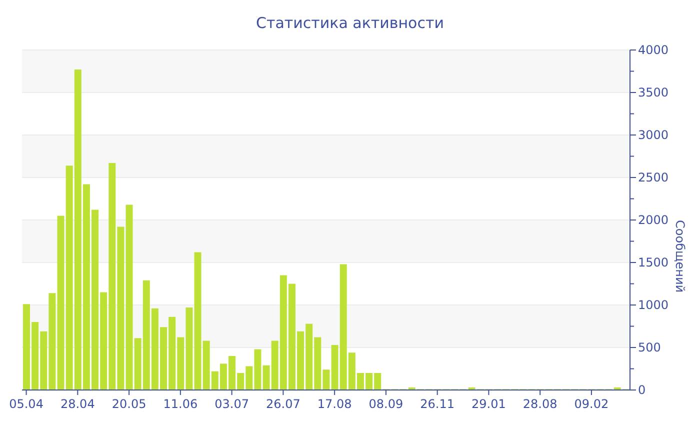 The width and height of the screenshot is (700, 430). Describe the element at coordinates (180, 404) in the screenshot. I see `x-tick-label: 11.06` at that location.